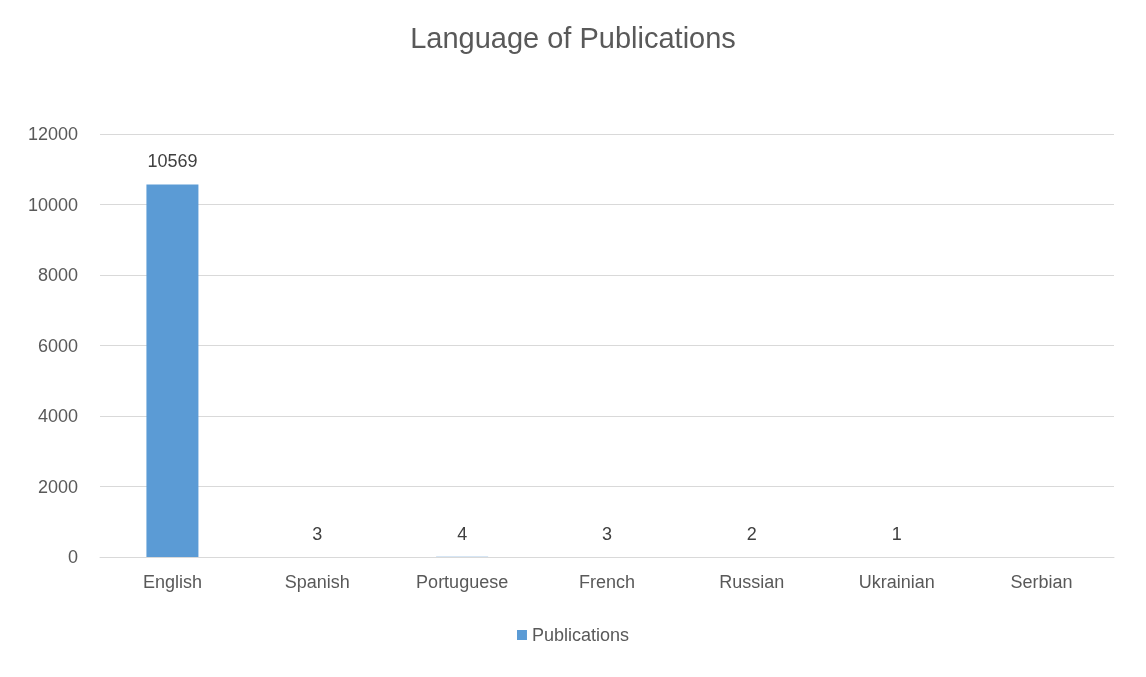 Image resolution: width=1146 pixels, height=677 pixels. Describe the element at coordinates (57, 345) in the screenshot. I see `y-tick-label: 6000` at that location.